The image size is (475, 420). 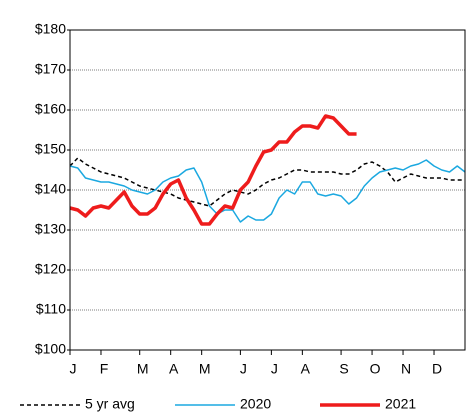 What do you see at coordinates (50, 109) in the screenshot?
I see `y-tick-label: $160` at bounding box center [50, 109].